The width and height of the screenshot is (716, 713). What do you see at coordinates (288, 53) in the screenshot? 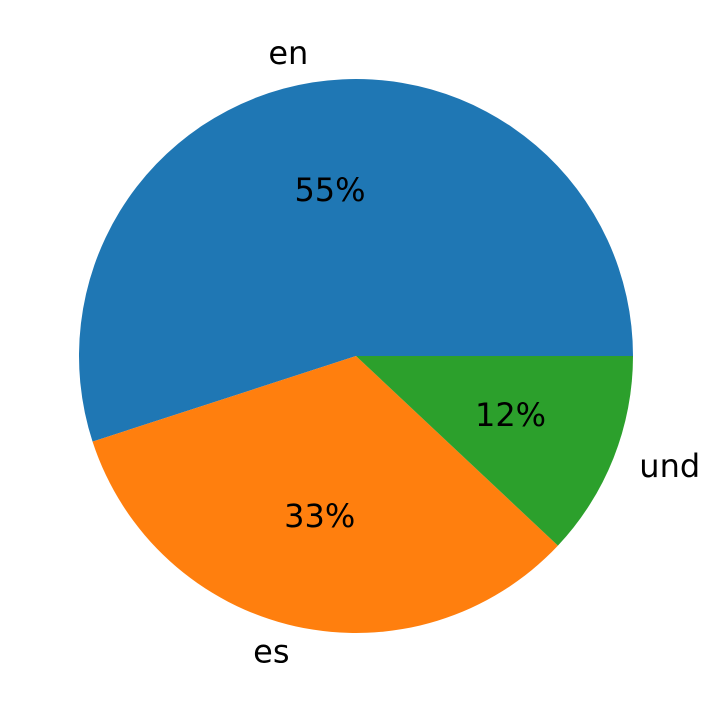
I see `category-label-en: en` at bounding box center [288, 53].